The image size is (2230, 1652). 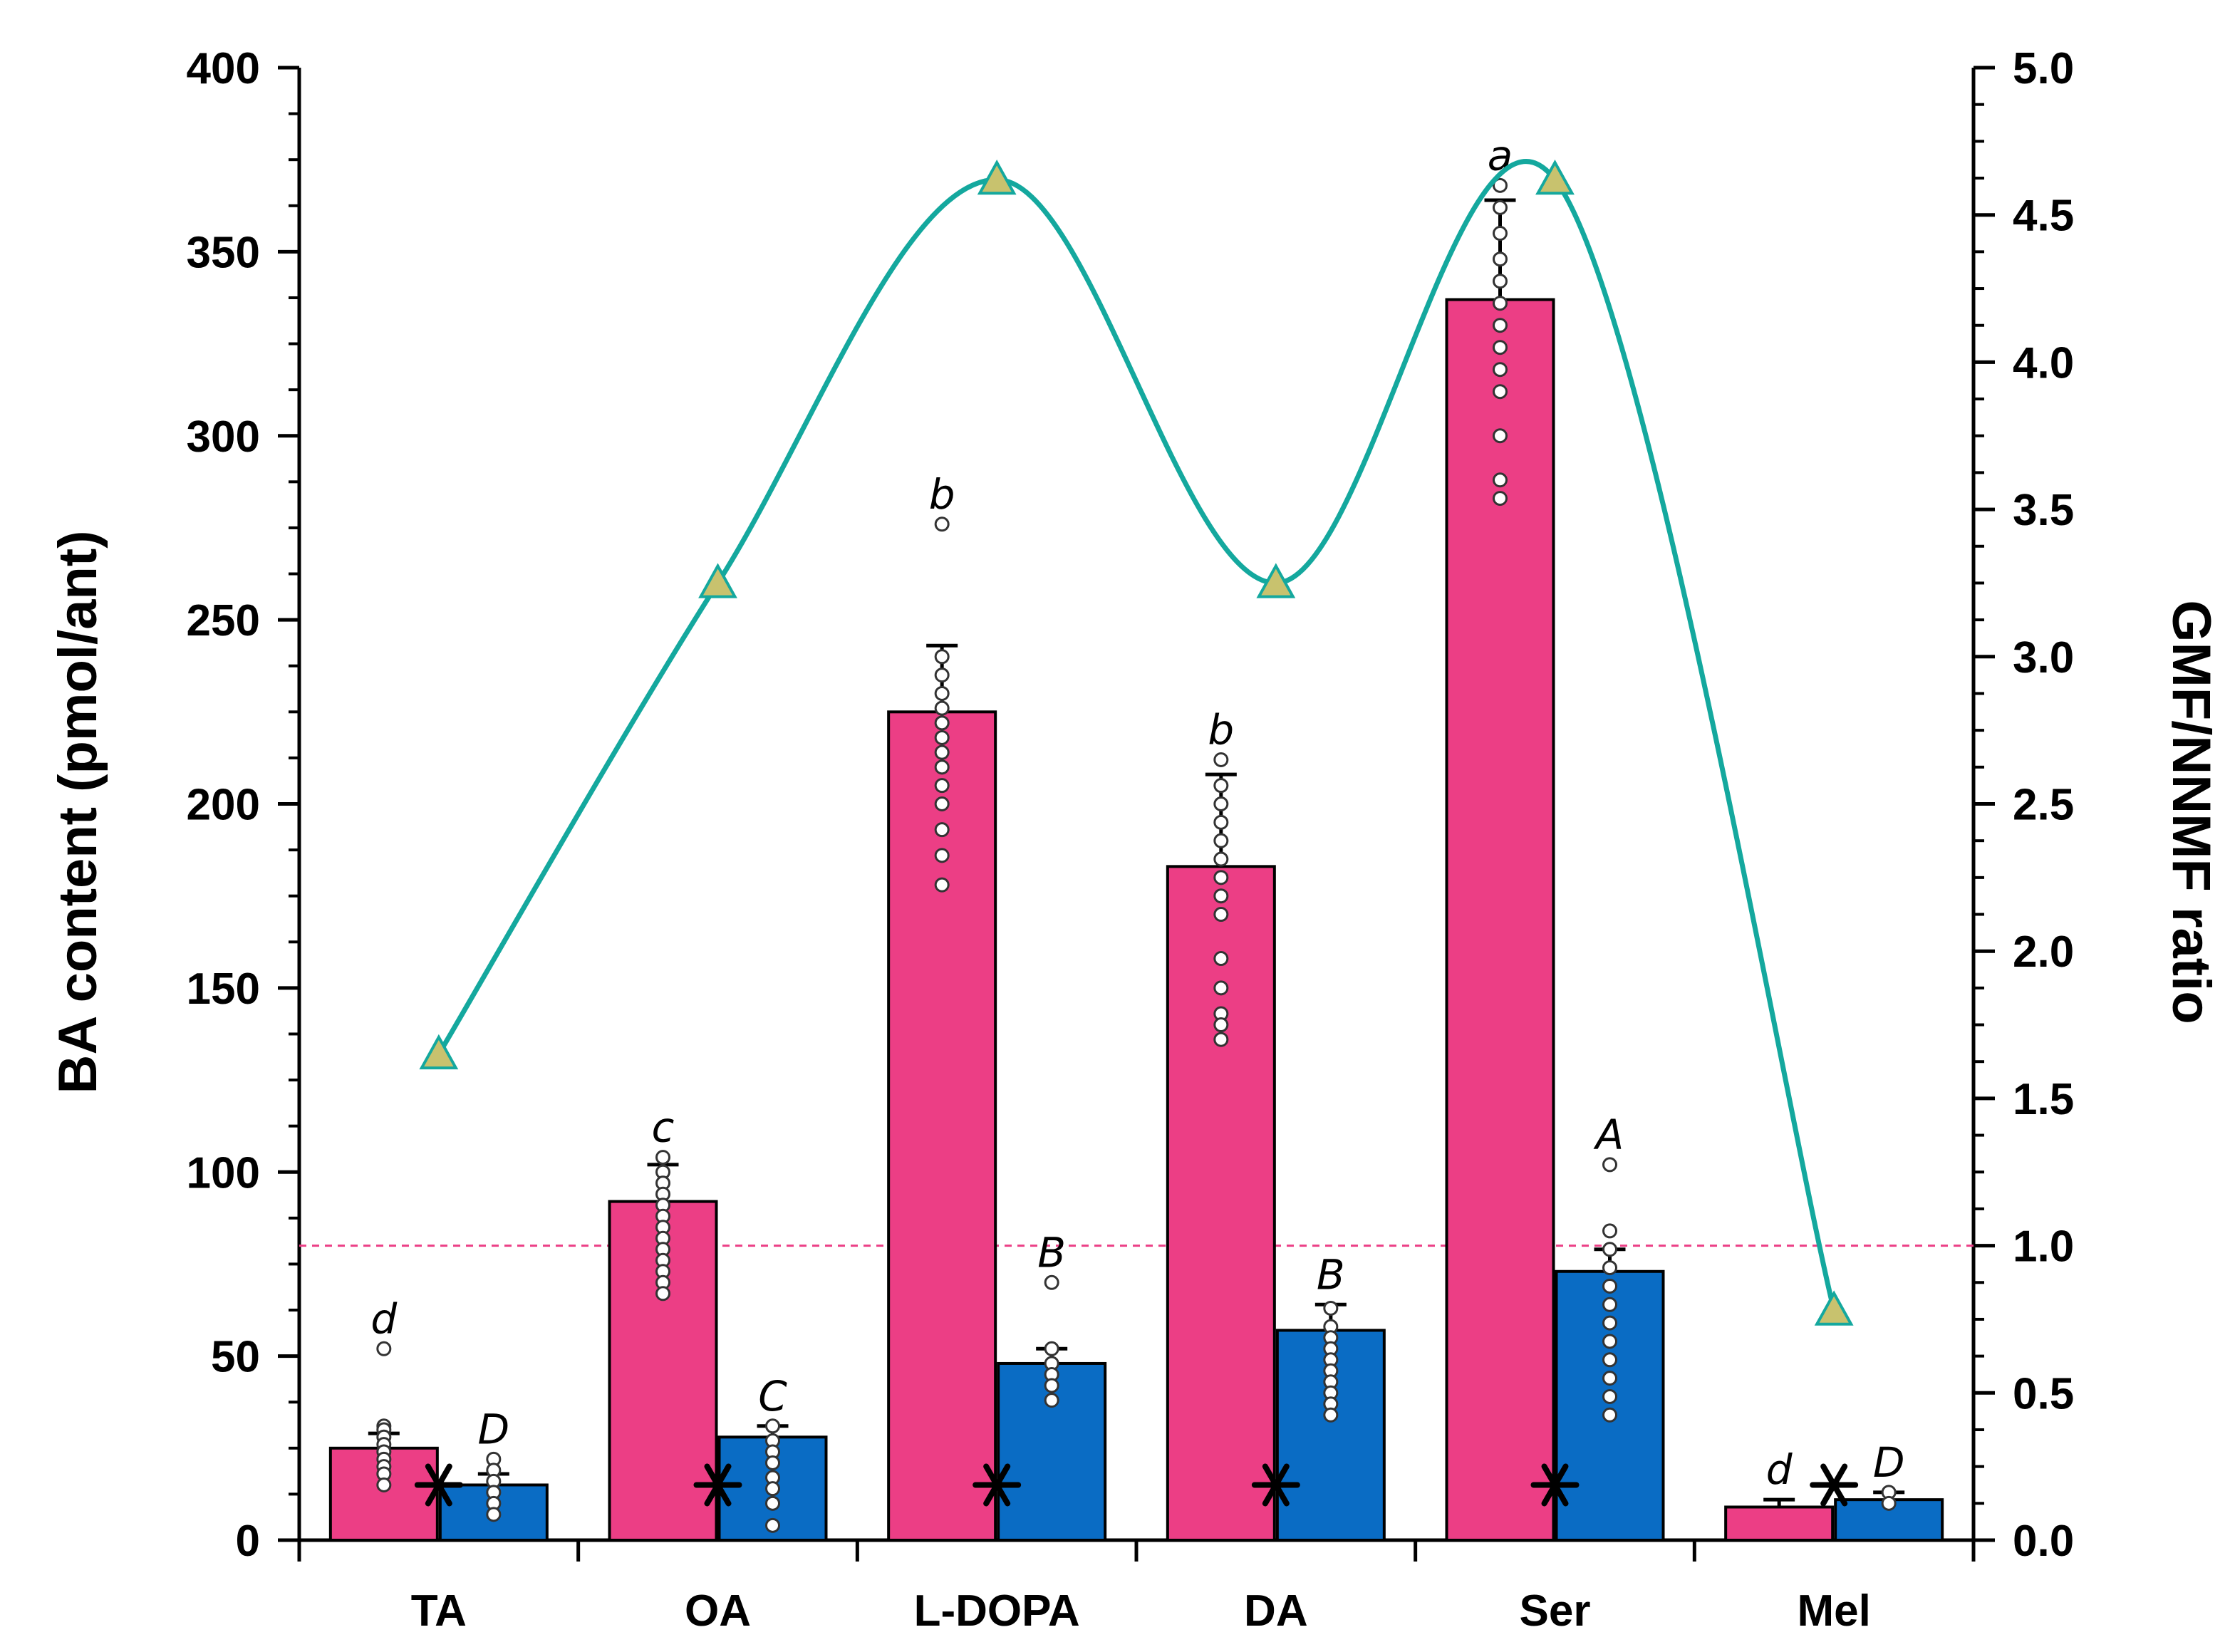 What do you see at coordinates (1500, 920) in the screenshot?
I see `bar-GMF-Ser` at bounding box center [1500, 920].